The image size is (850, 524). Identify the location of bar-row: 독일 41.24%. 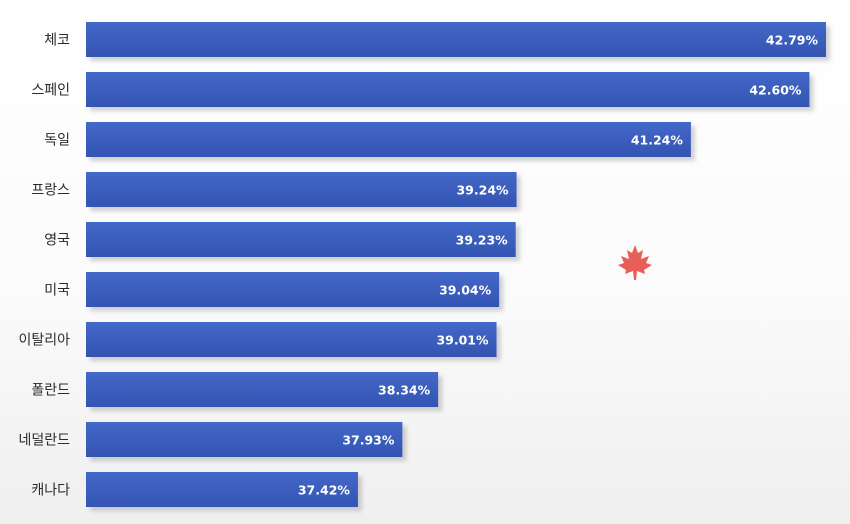
(367, 139).